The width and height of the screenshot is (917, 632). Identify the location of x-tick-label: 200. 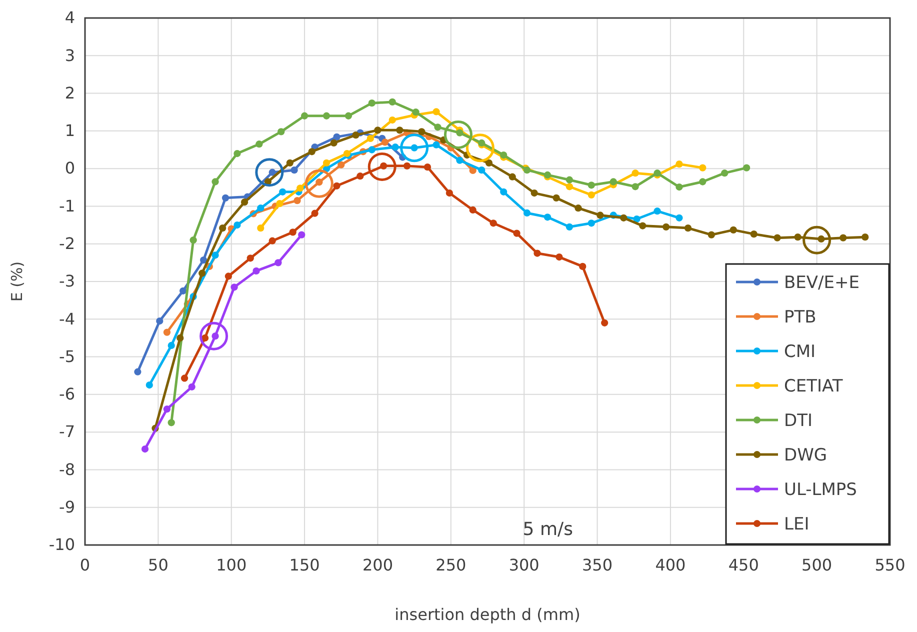
(377, 564).